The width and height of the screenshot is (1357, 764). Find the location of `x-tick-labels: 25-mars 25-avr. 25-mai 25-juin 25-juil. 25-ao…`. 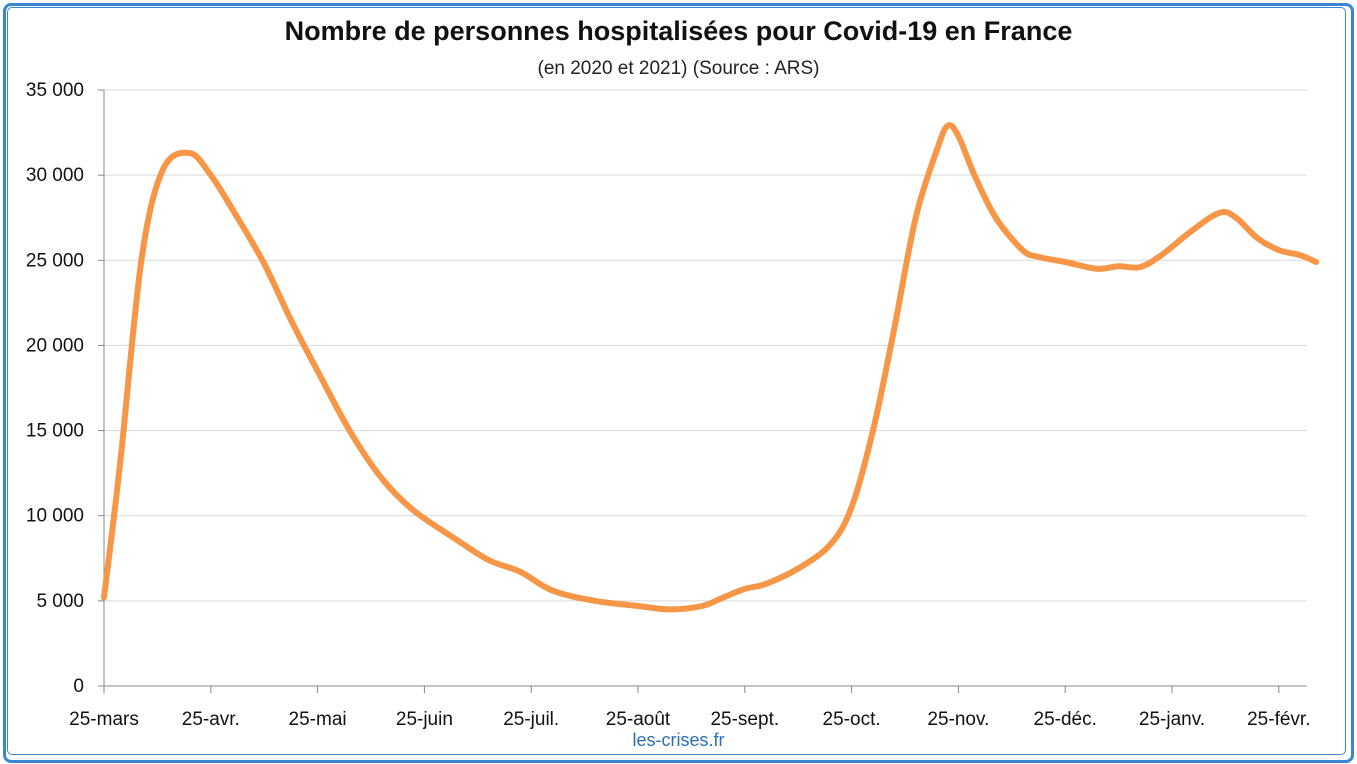

x-tick-labels: 25-mars 25-avr. 25-mai 25-juin 25-juil. 25-ao… is located at coordinates (689, 719).